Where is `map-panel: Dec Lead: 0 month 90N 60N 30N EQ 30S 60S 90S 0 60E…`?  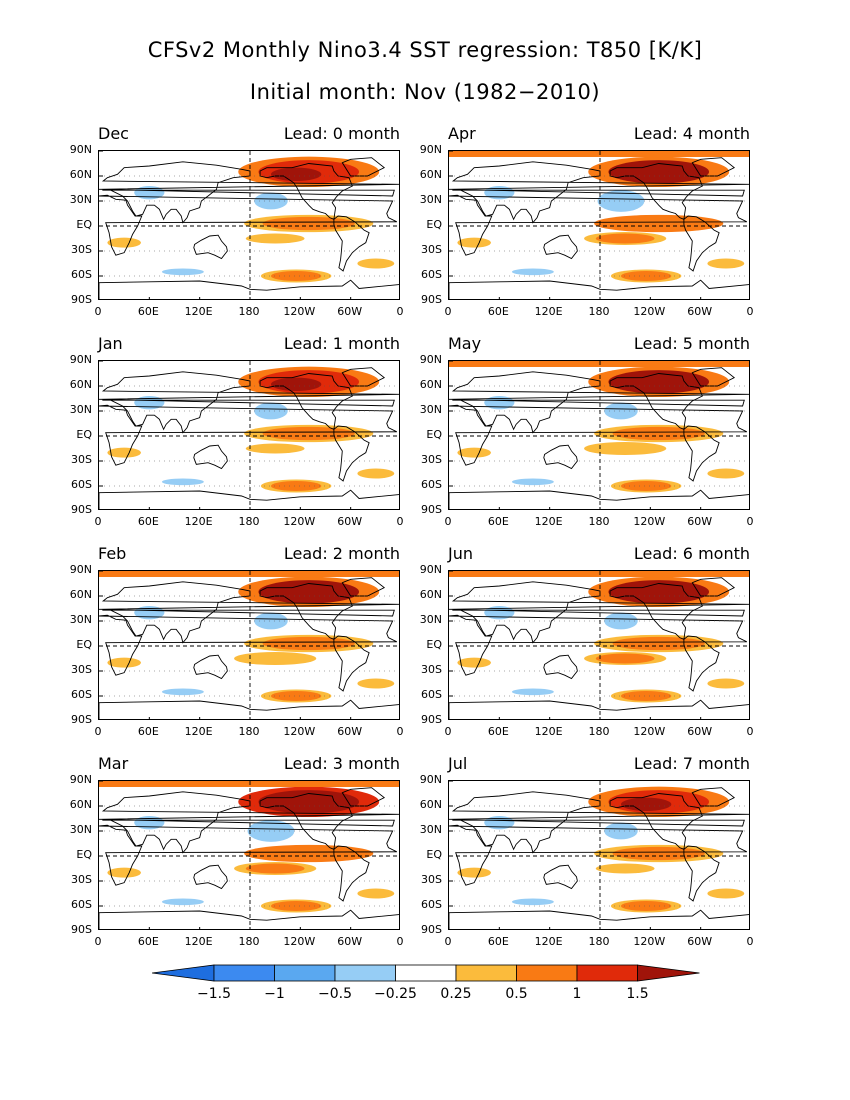 map-panel: Dec Lead: 0 month 90N 60N 30N EQ 30S 60S 90S 0 60E… is located at coordinates (237, 221).